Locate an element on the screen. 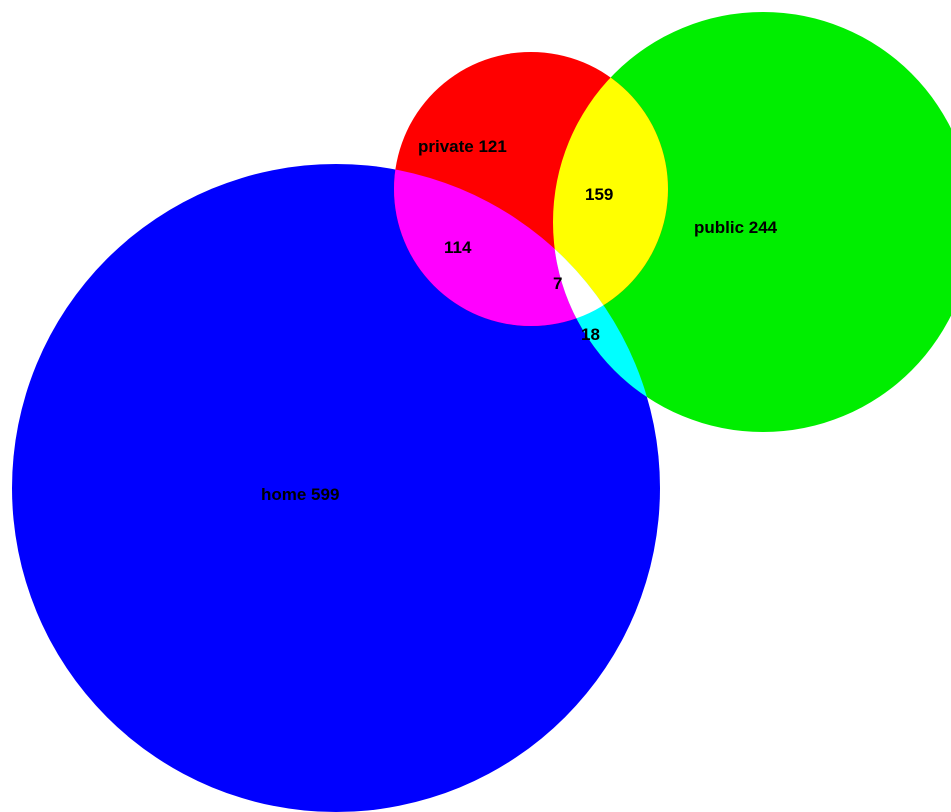 The image size is (951, 812). set-public-label: public 244 is located at coordinates (736, 227).